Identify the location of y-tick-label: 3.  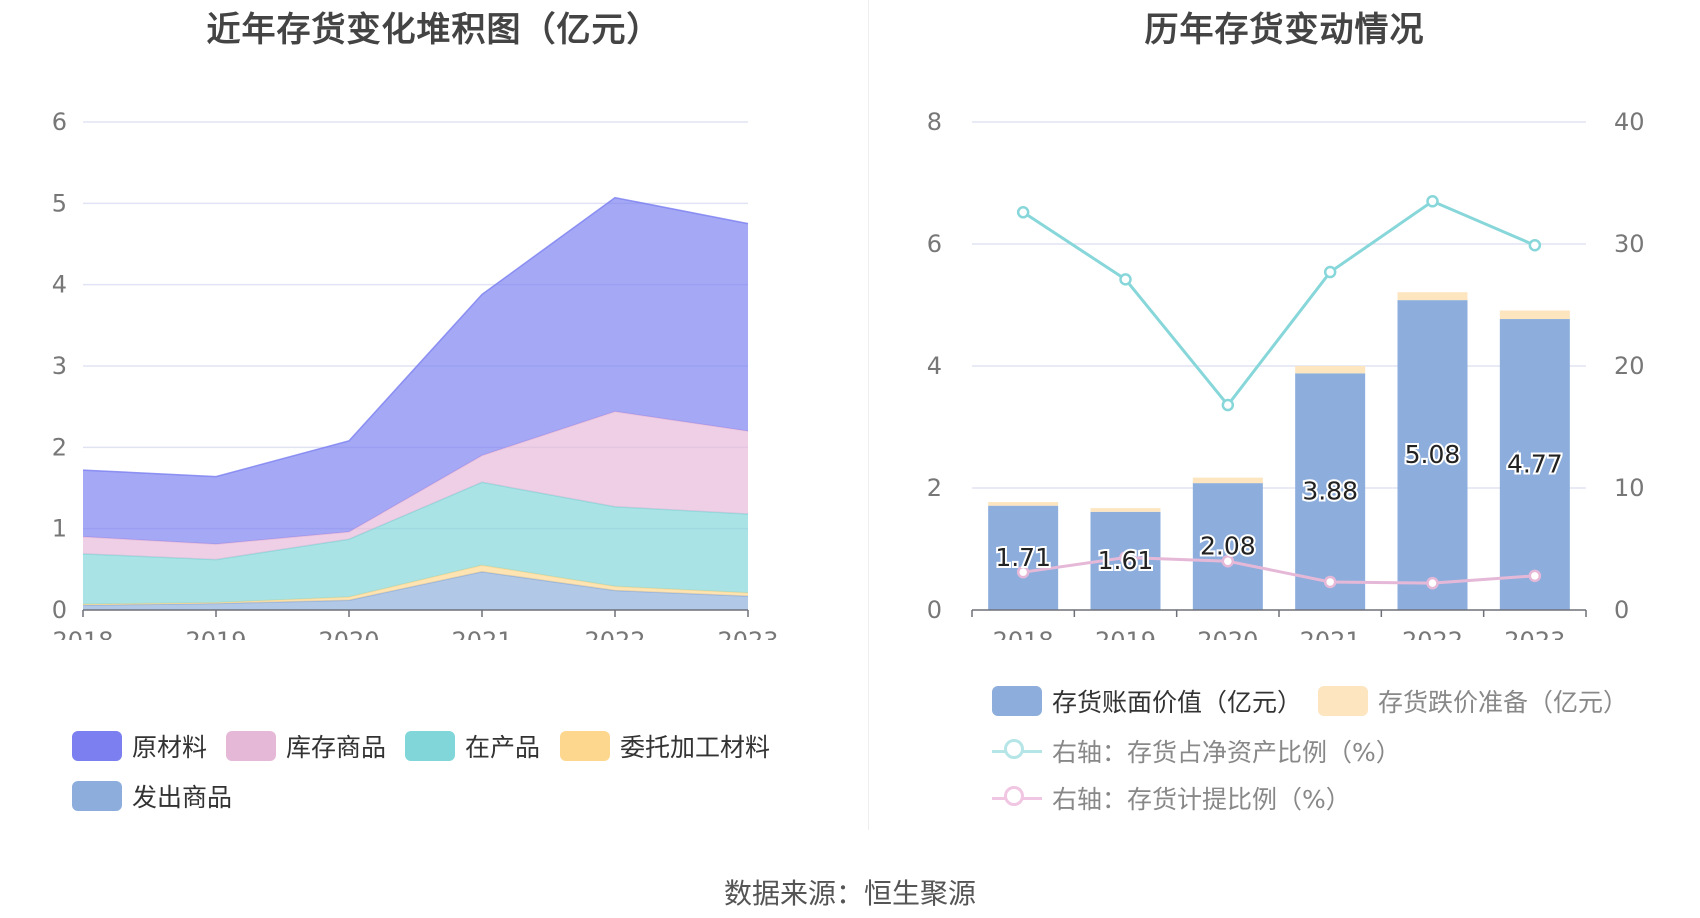
(59, 366).